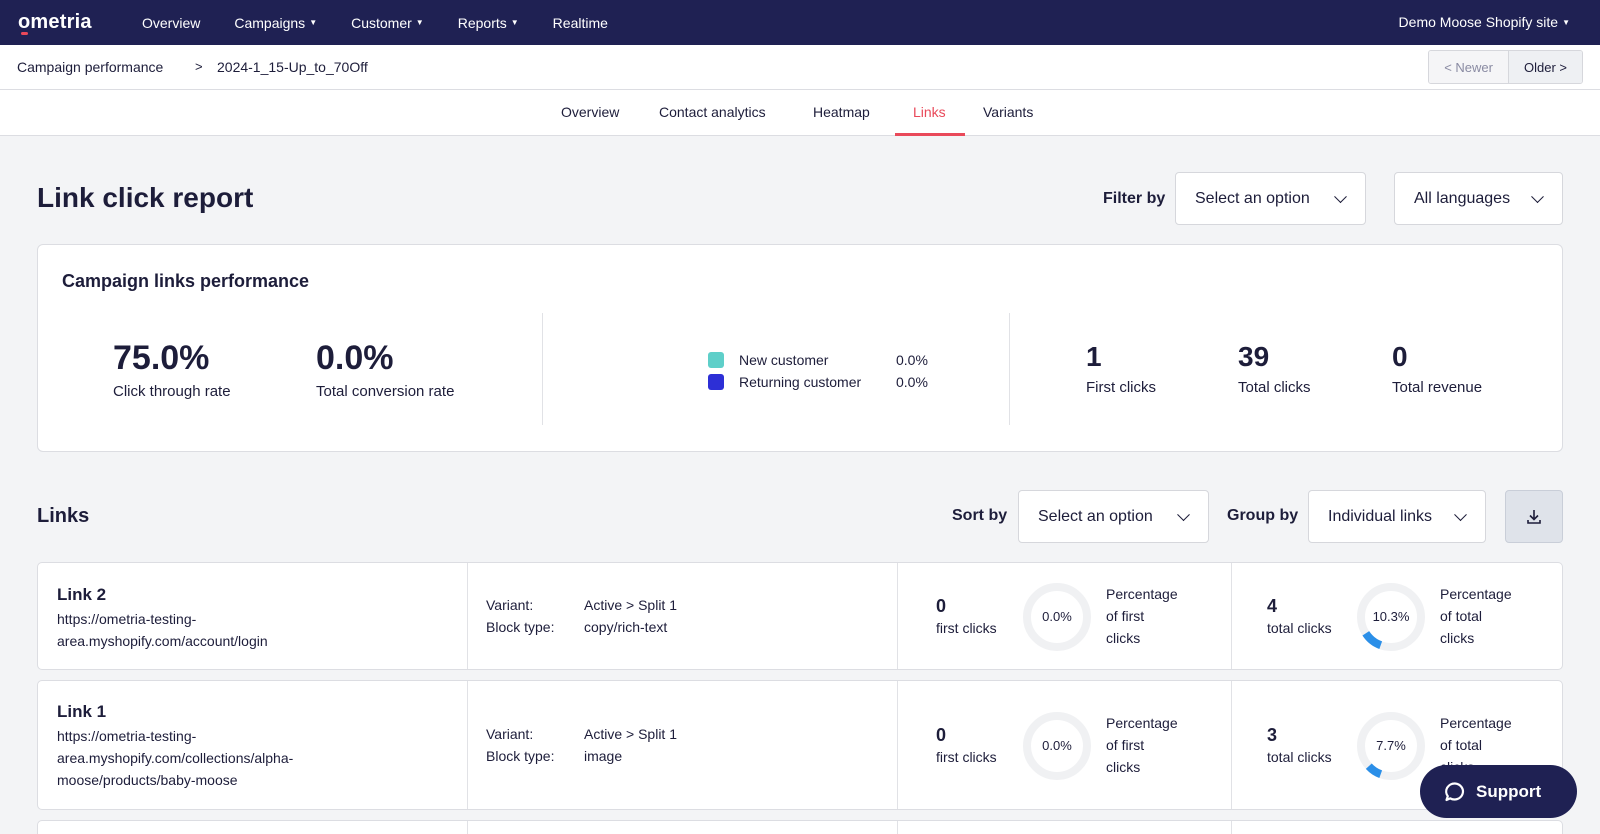 The image size is (1600, 834). I want to click on newer-button: < Newer, so click(1469, 67).